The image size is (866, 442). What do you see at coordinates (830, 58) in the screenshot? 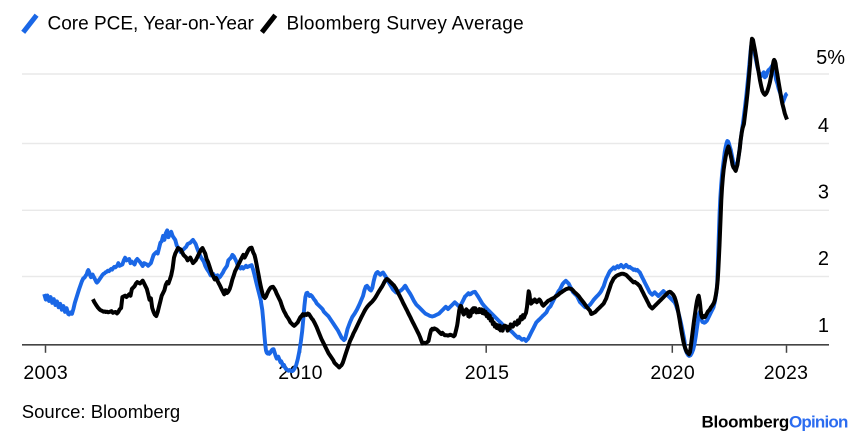
I see `svg-text: 5%` at bounding box center [830, 58].